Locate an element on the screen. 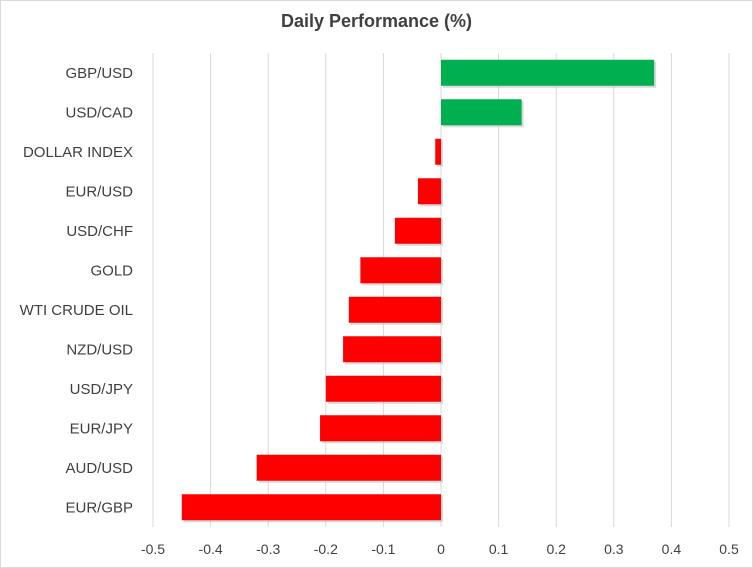 The image size is (753, 568). chart-title: Daily Performance (%) is located at coordinates (376, 21).